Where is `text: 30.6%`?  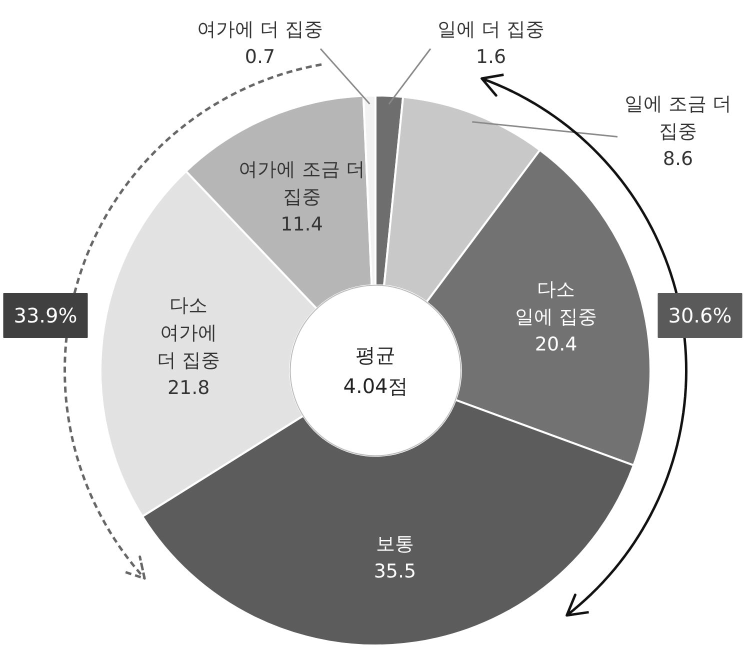
text: 30.6% is located at coordinates (700, 316).